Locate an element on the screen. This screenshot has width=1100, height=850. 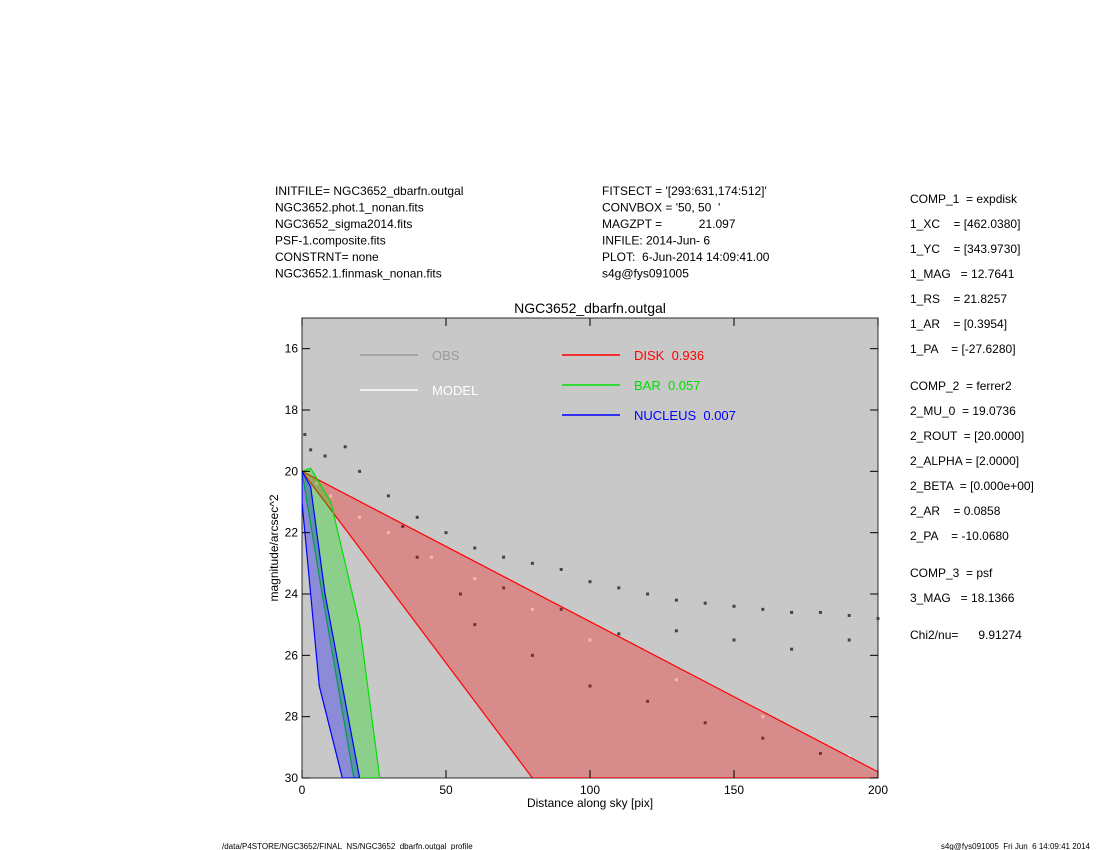
x-tick-label: 100 is located at coordinates (590, 790).